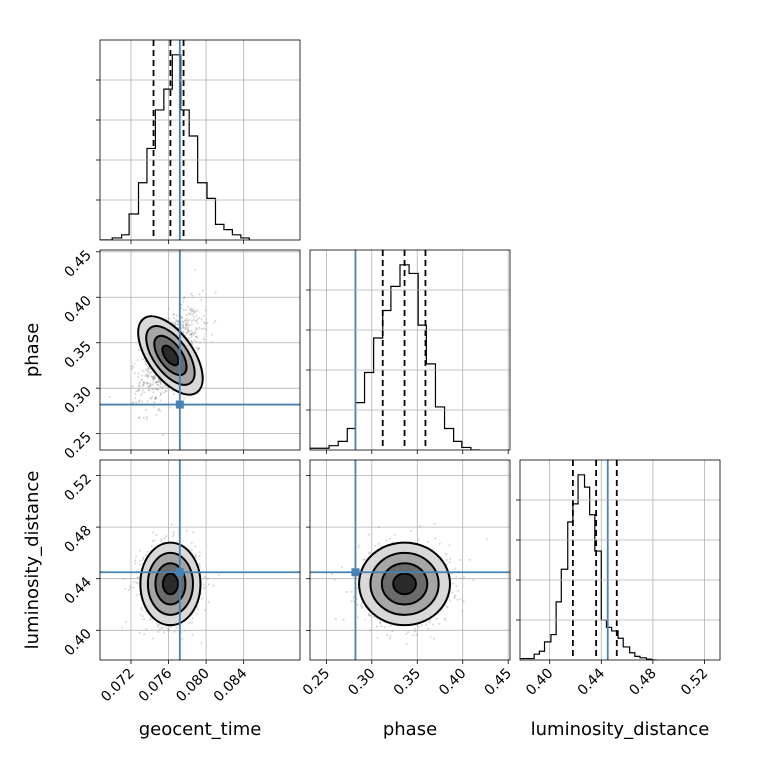 This screenshot has width=760, height=760. Describe the element at coordinates (408, 351) in the screenshot. I see `hist-panel-phase` at that location.